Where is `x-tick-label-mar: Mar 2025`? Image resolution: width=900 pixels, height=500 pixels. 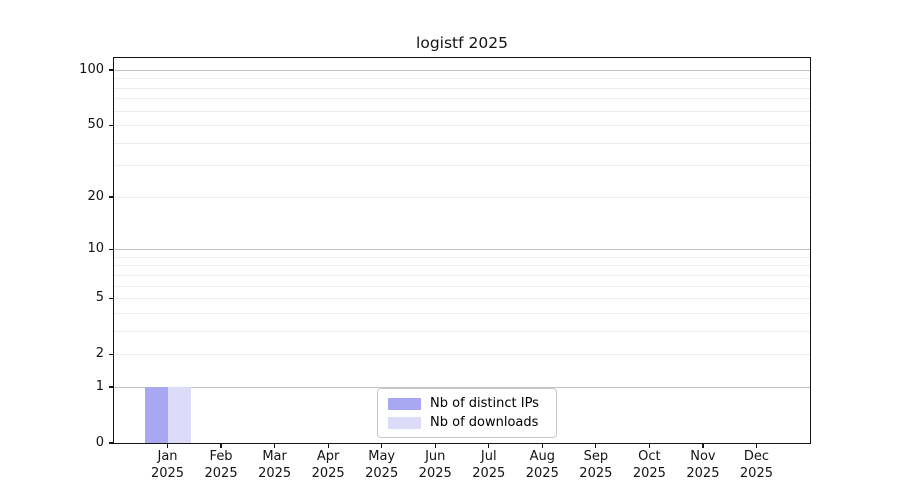 x-tick-label-mar: Mar 2025 is located at coordinates (275, 465).